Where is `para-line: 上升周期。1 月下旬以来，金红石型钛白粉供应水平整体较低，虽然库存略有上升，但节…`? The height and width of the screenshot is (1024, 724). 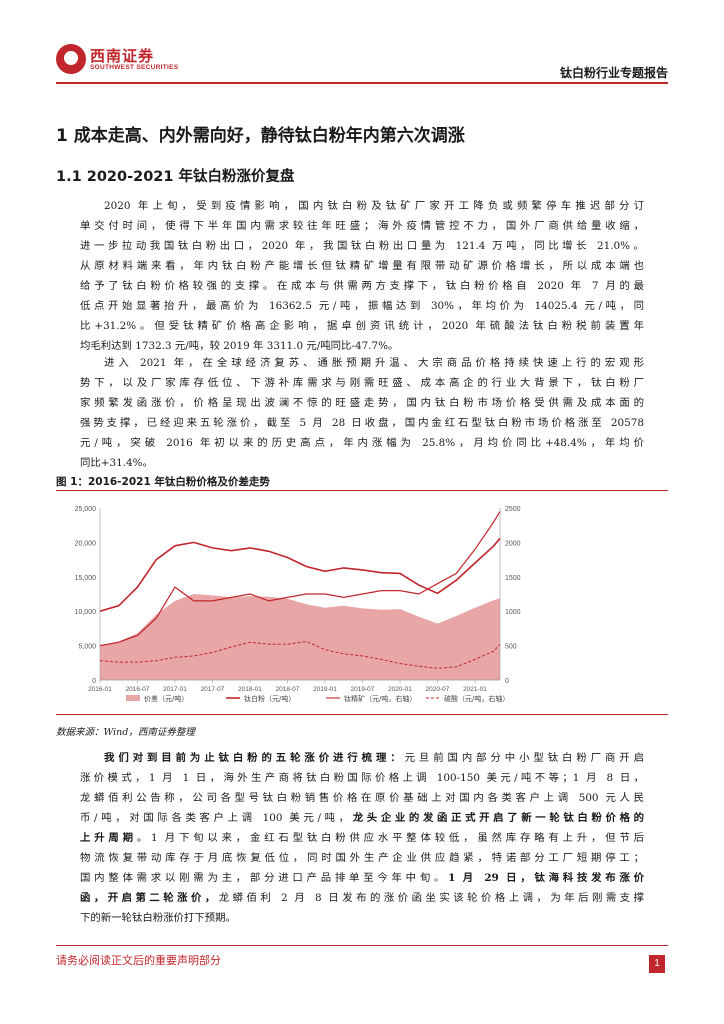 para-line: 上升周期。1 月下旬以来，金红石型钛白粉供应水平整体较低，虽然库存略有上升，但节… is located at coordinates (362, 838).